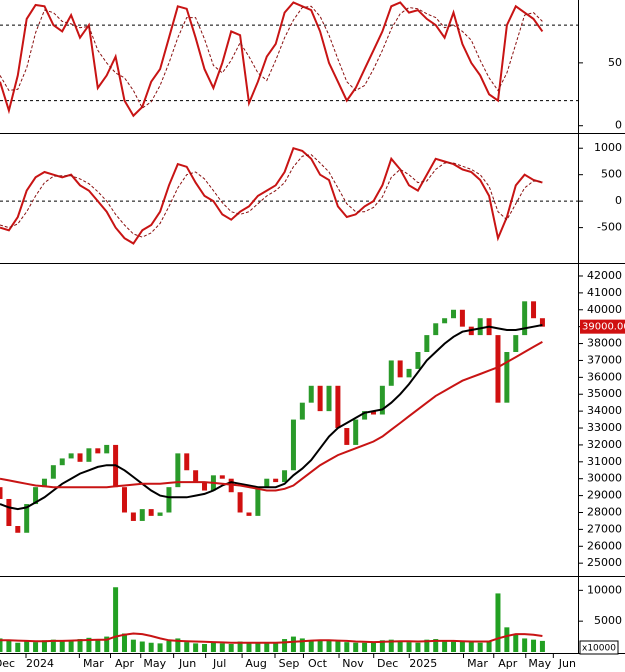 This screenshot has height=672, width=625. Describe the element at coordinates (604, 495) in the screenshot. I see `y-tick-label: 29000` at that location.